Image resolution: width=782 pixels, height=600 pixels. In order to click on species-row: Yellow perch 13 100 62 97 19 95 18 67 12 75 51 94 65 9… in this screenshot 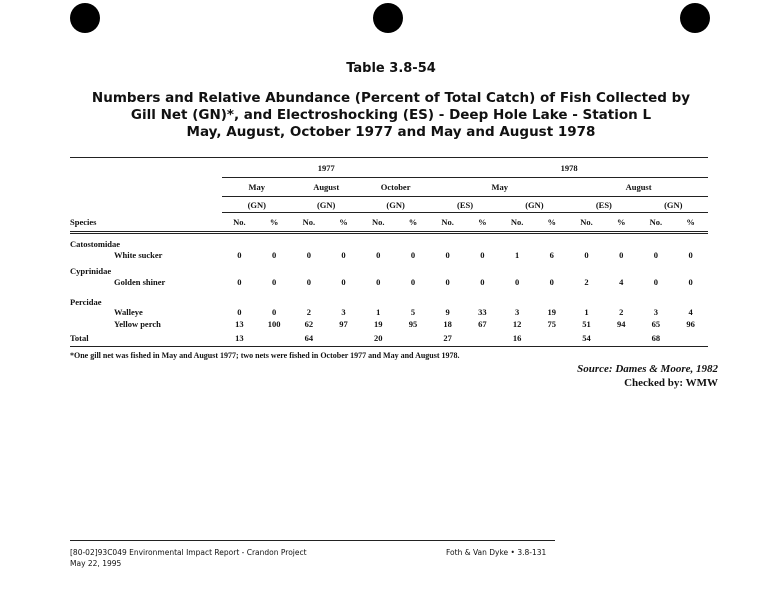, I will do `click(389, 324)`.